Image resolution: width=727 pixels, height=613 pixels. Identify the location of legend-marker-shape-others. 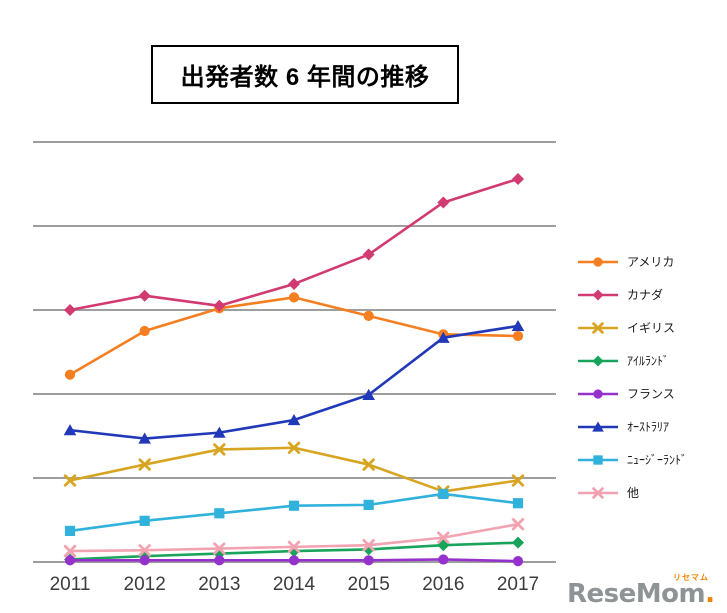
(598, 492).